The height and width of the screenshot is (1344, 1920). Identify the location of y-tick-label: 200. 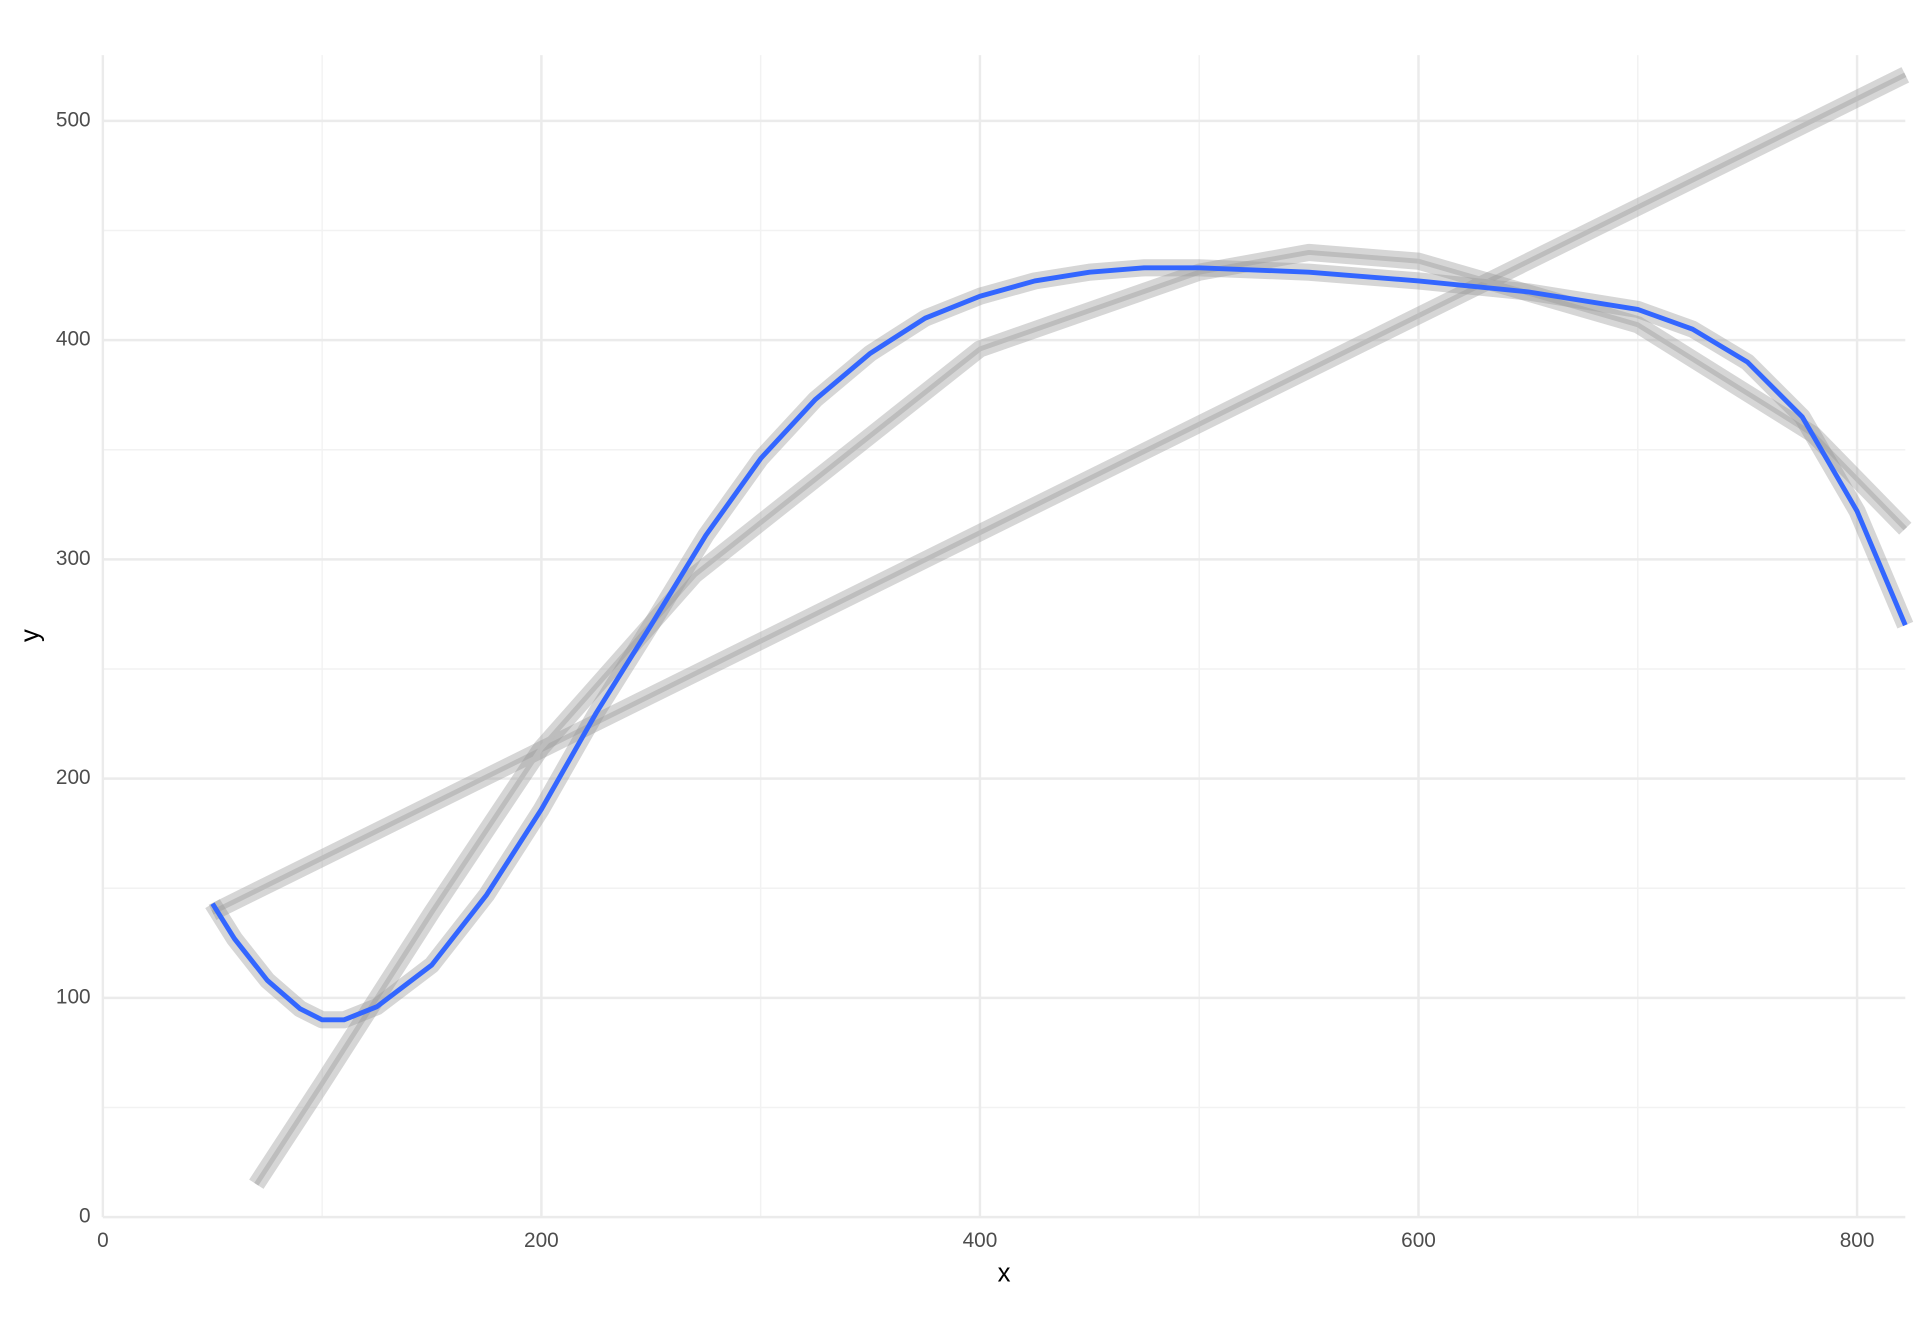
(73, 777).